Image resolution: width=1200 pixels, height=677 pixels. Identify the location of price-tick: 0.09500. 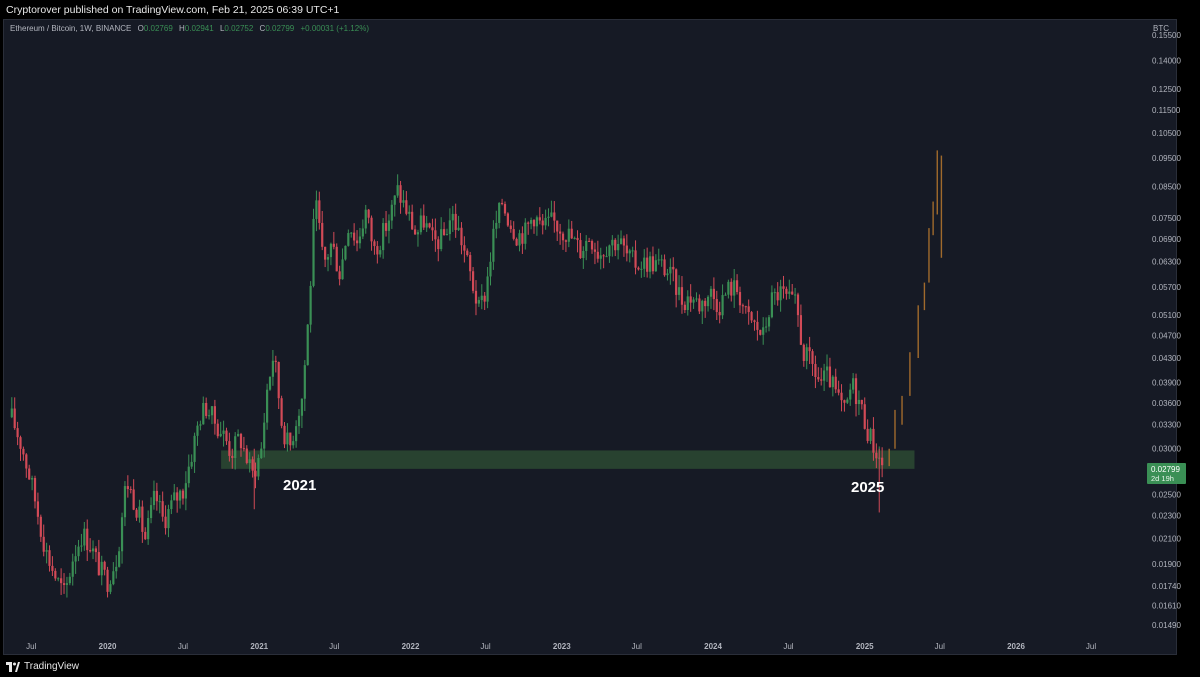
(1166, 158).